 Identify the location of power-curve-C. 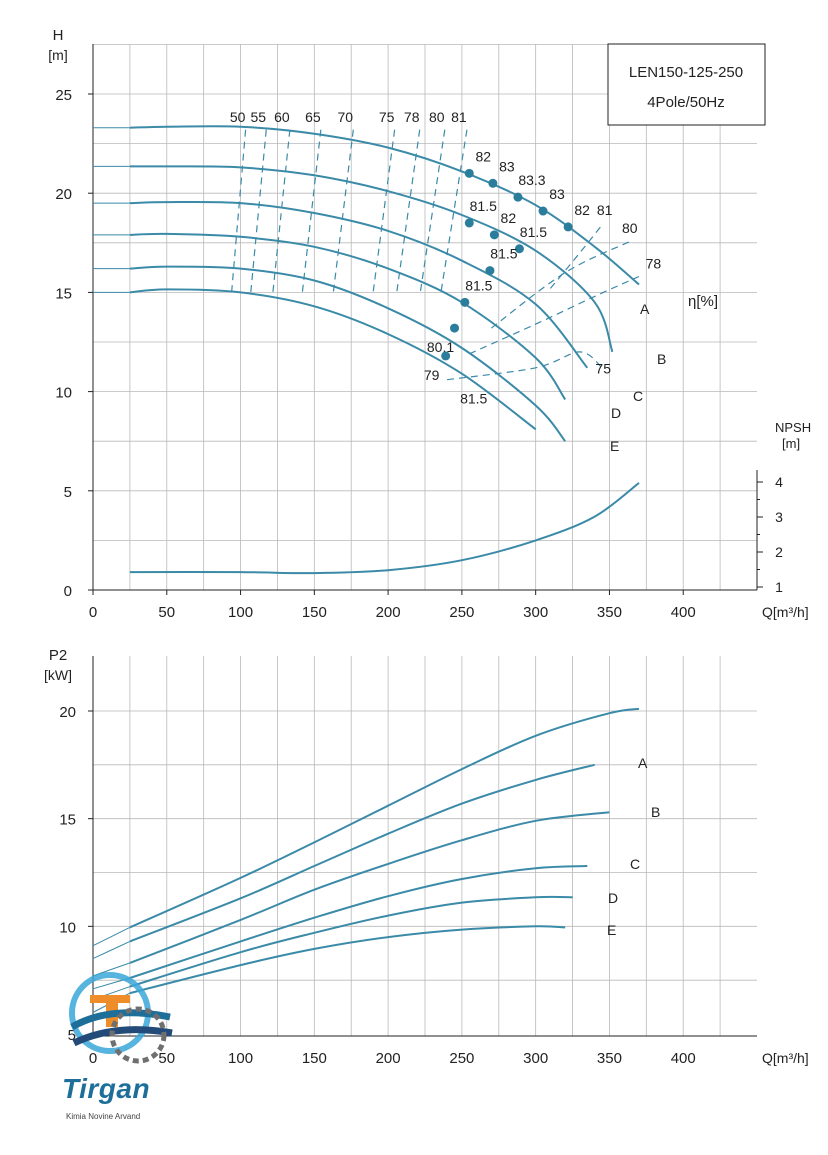
(358, 922).